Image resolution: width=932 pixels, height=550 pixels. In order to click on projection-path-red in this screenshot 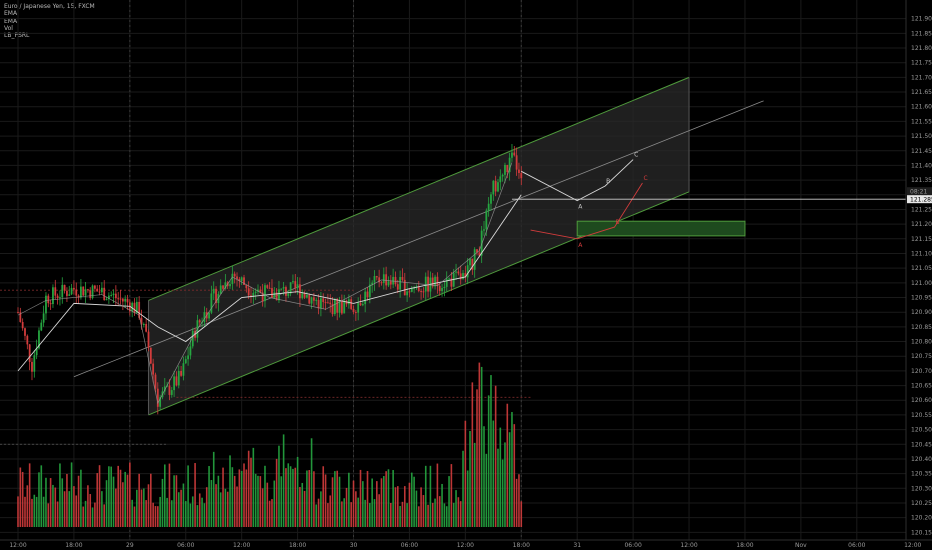, I will do `click(586, 211)`.